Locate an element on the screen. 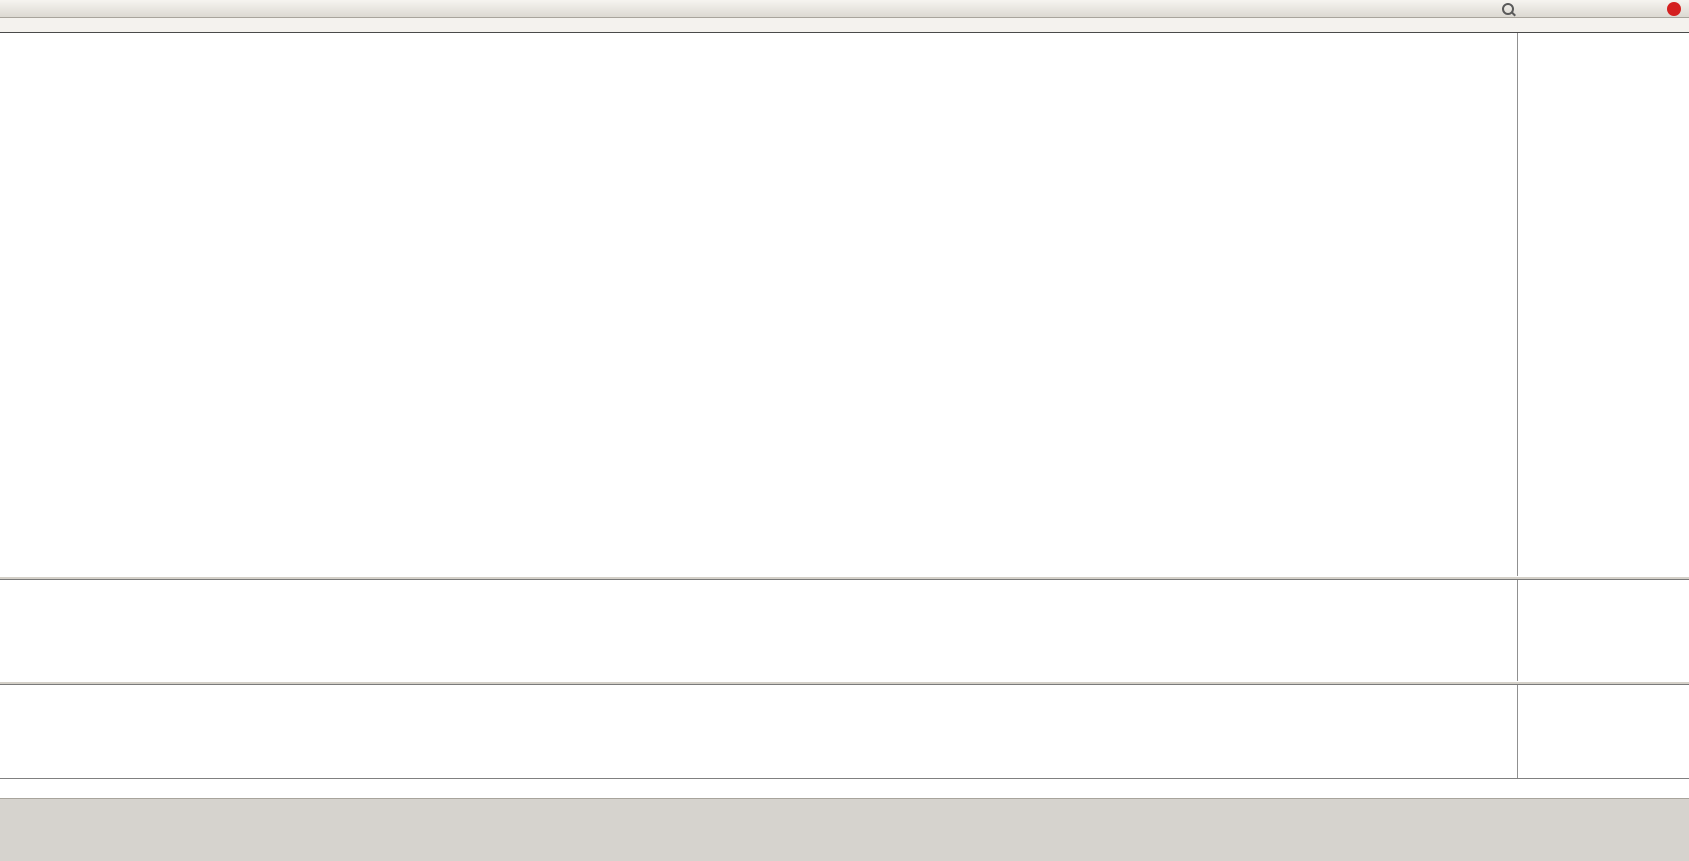  time-axis is located at coordinates (844, 788).